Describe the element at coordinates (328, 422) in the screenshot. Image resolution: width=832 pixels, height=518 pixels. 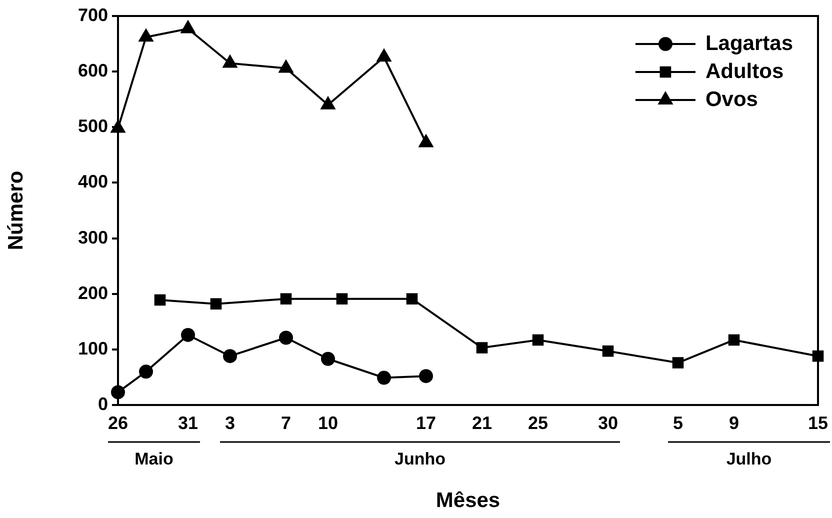
I see `x-tick-label: 10` at that location.